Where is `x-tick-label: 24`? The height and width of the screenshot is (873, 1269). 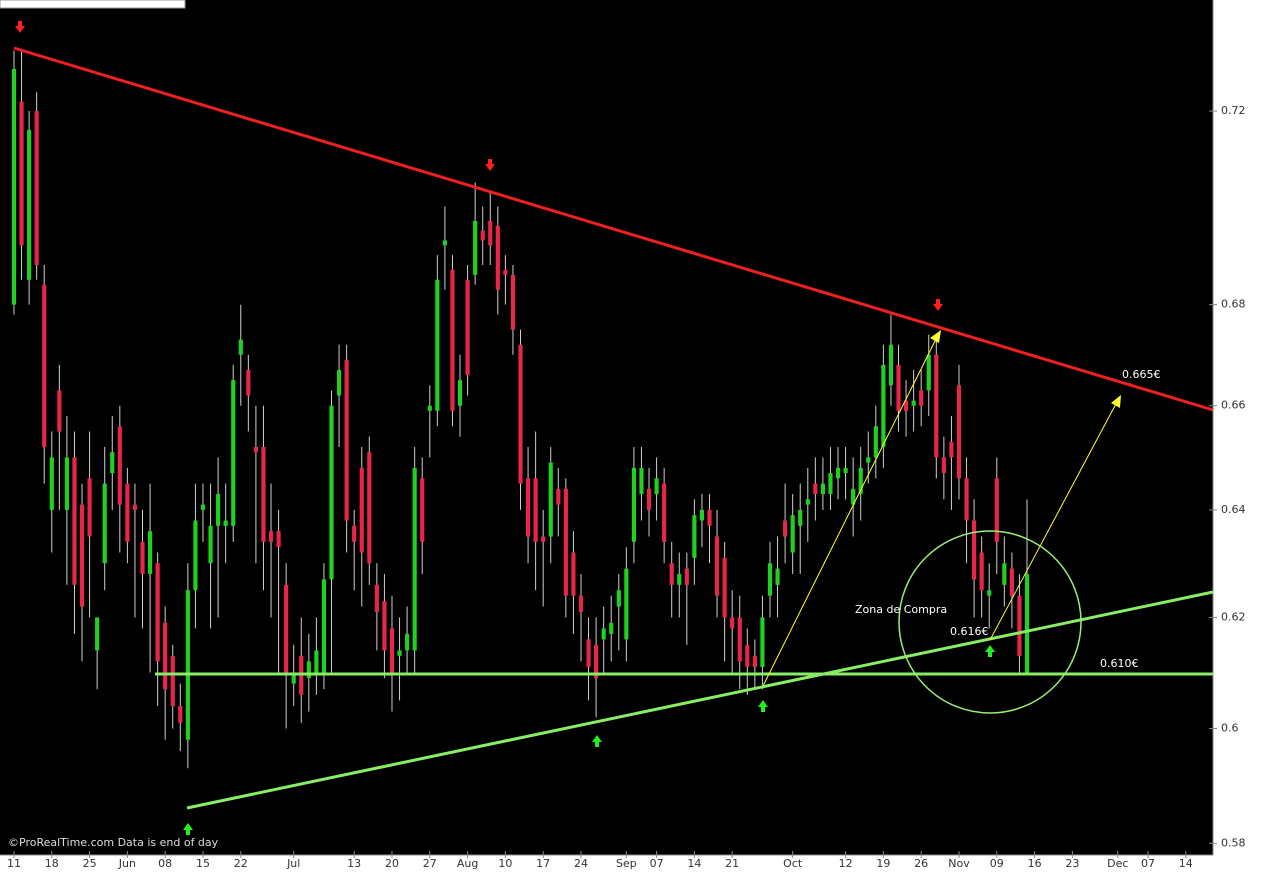 x-tick-label: 24 is located at coordinates (581, 863).